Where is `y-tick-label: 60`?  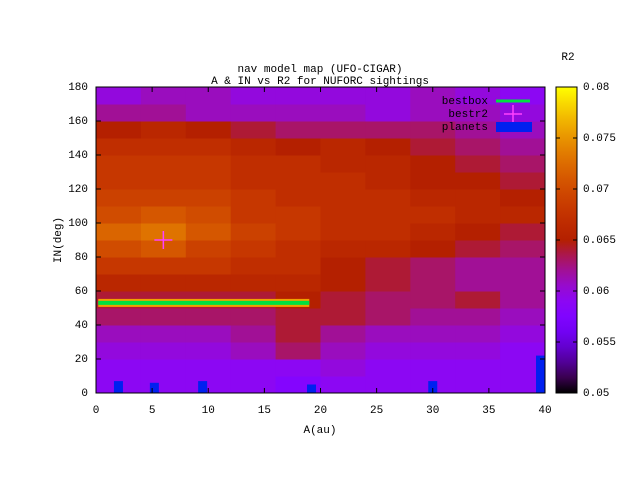 y-tick-label: 60 is located at coordinates (81, 292).